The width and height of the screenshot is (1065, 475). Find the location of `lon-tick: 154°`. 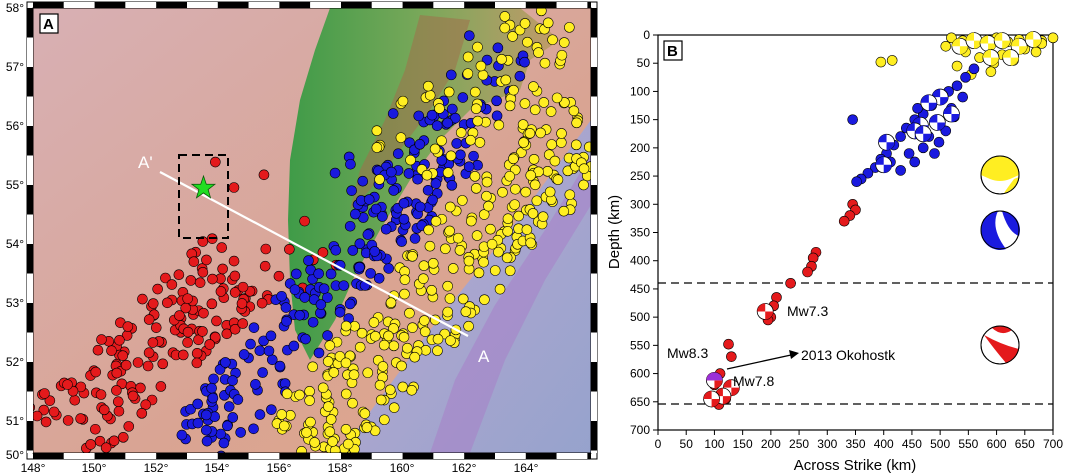

lon-tick: 154° is located at coordinates (217, 468).